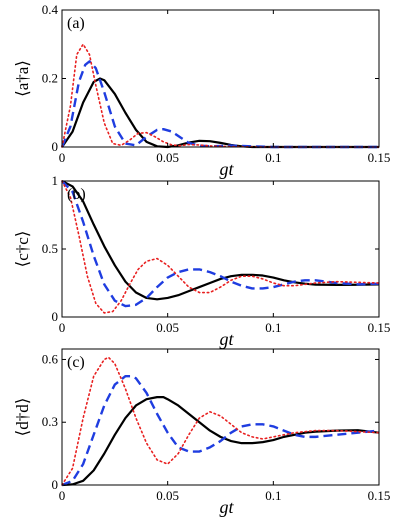 The image size is (403, 518). I want to click on y-tick-label: 0.3, so click(50, 421).